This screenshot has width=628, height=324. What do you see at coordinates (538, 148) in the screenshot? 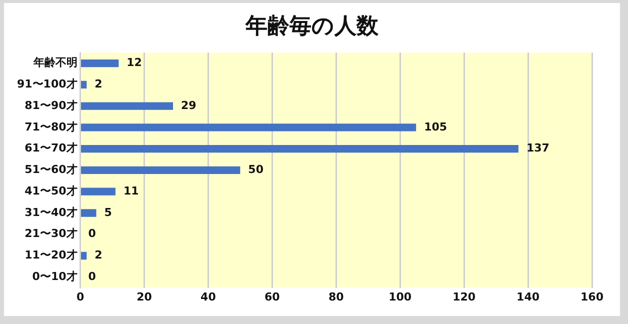
I see `data-label: 137` at bounding box center [538, 148].